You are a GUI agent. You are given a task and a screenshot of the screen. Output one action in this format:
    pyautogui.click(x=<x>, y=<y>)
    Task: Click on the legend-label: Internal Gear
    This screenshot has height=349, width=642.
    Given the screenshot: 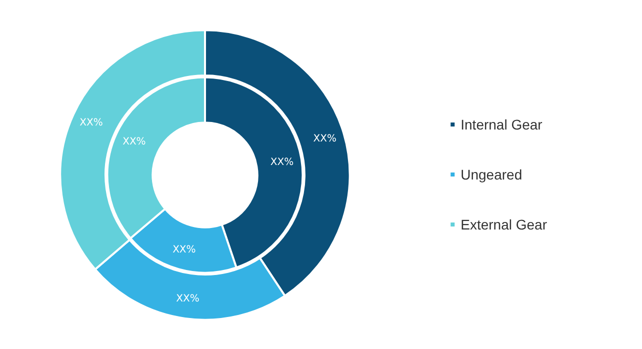 What is the action you would take?
    pyautogui.click(x=501, y=124)
    